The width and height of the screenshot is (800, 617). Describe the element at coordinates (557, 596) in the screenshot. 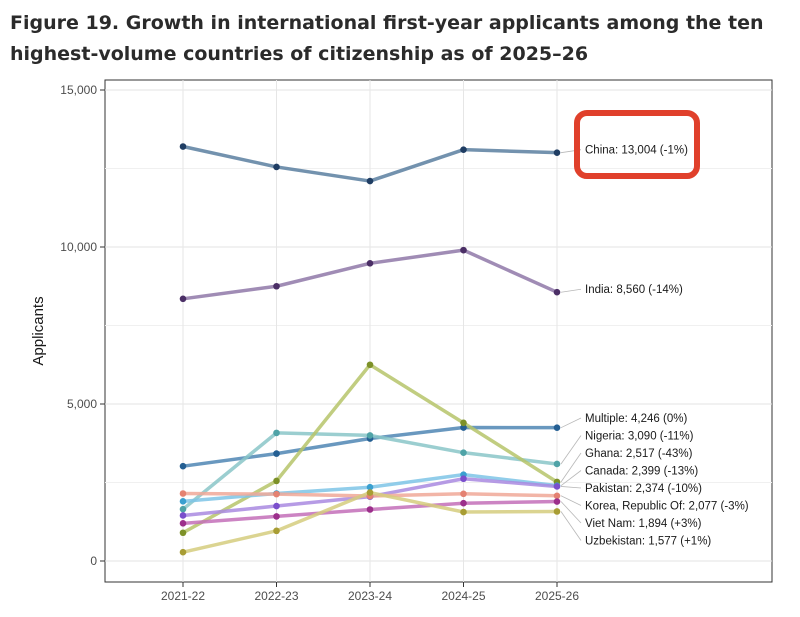

I see `x-tick-label: 2025-26` at that location.